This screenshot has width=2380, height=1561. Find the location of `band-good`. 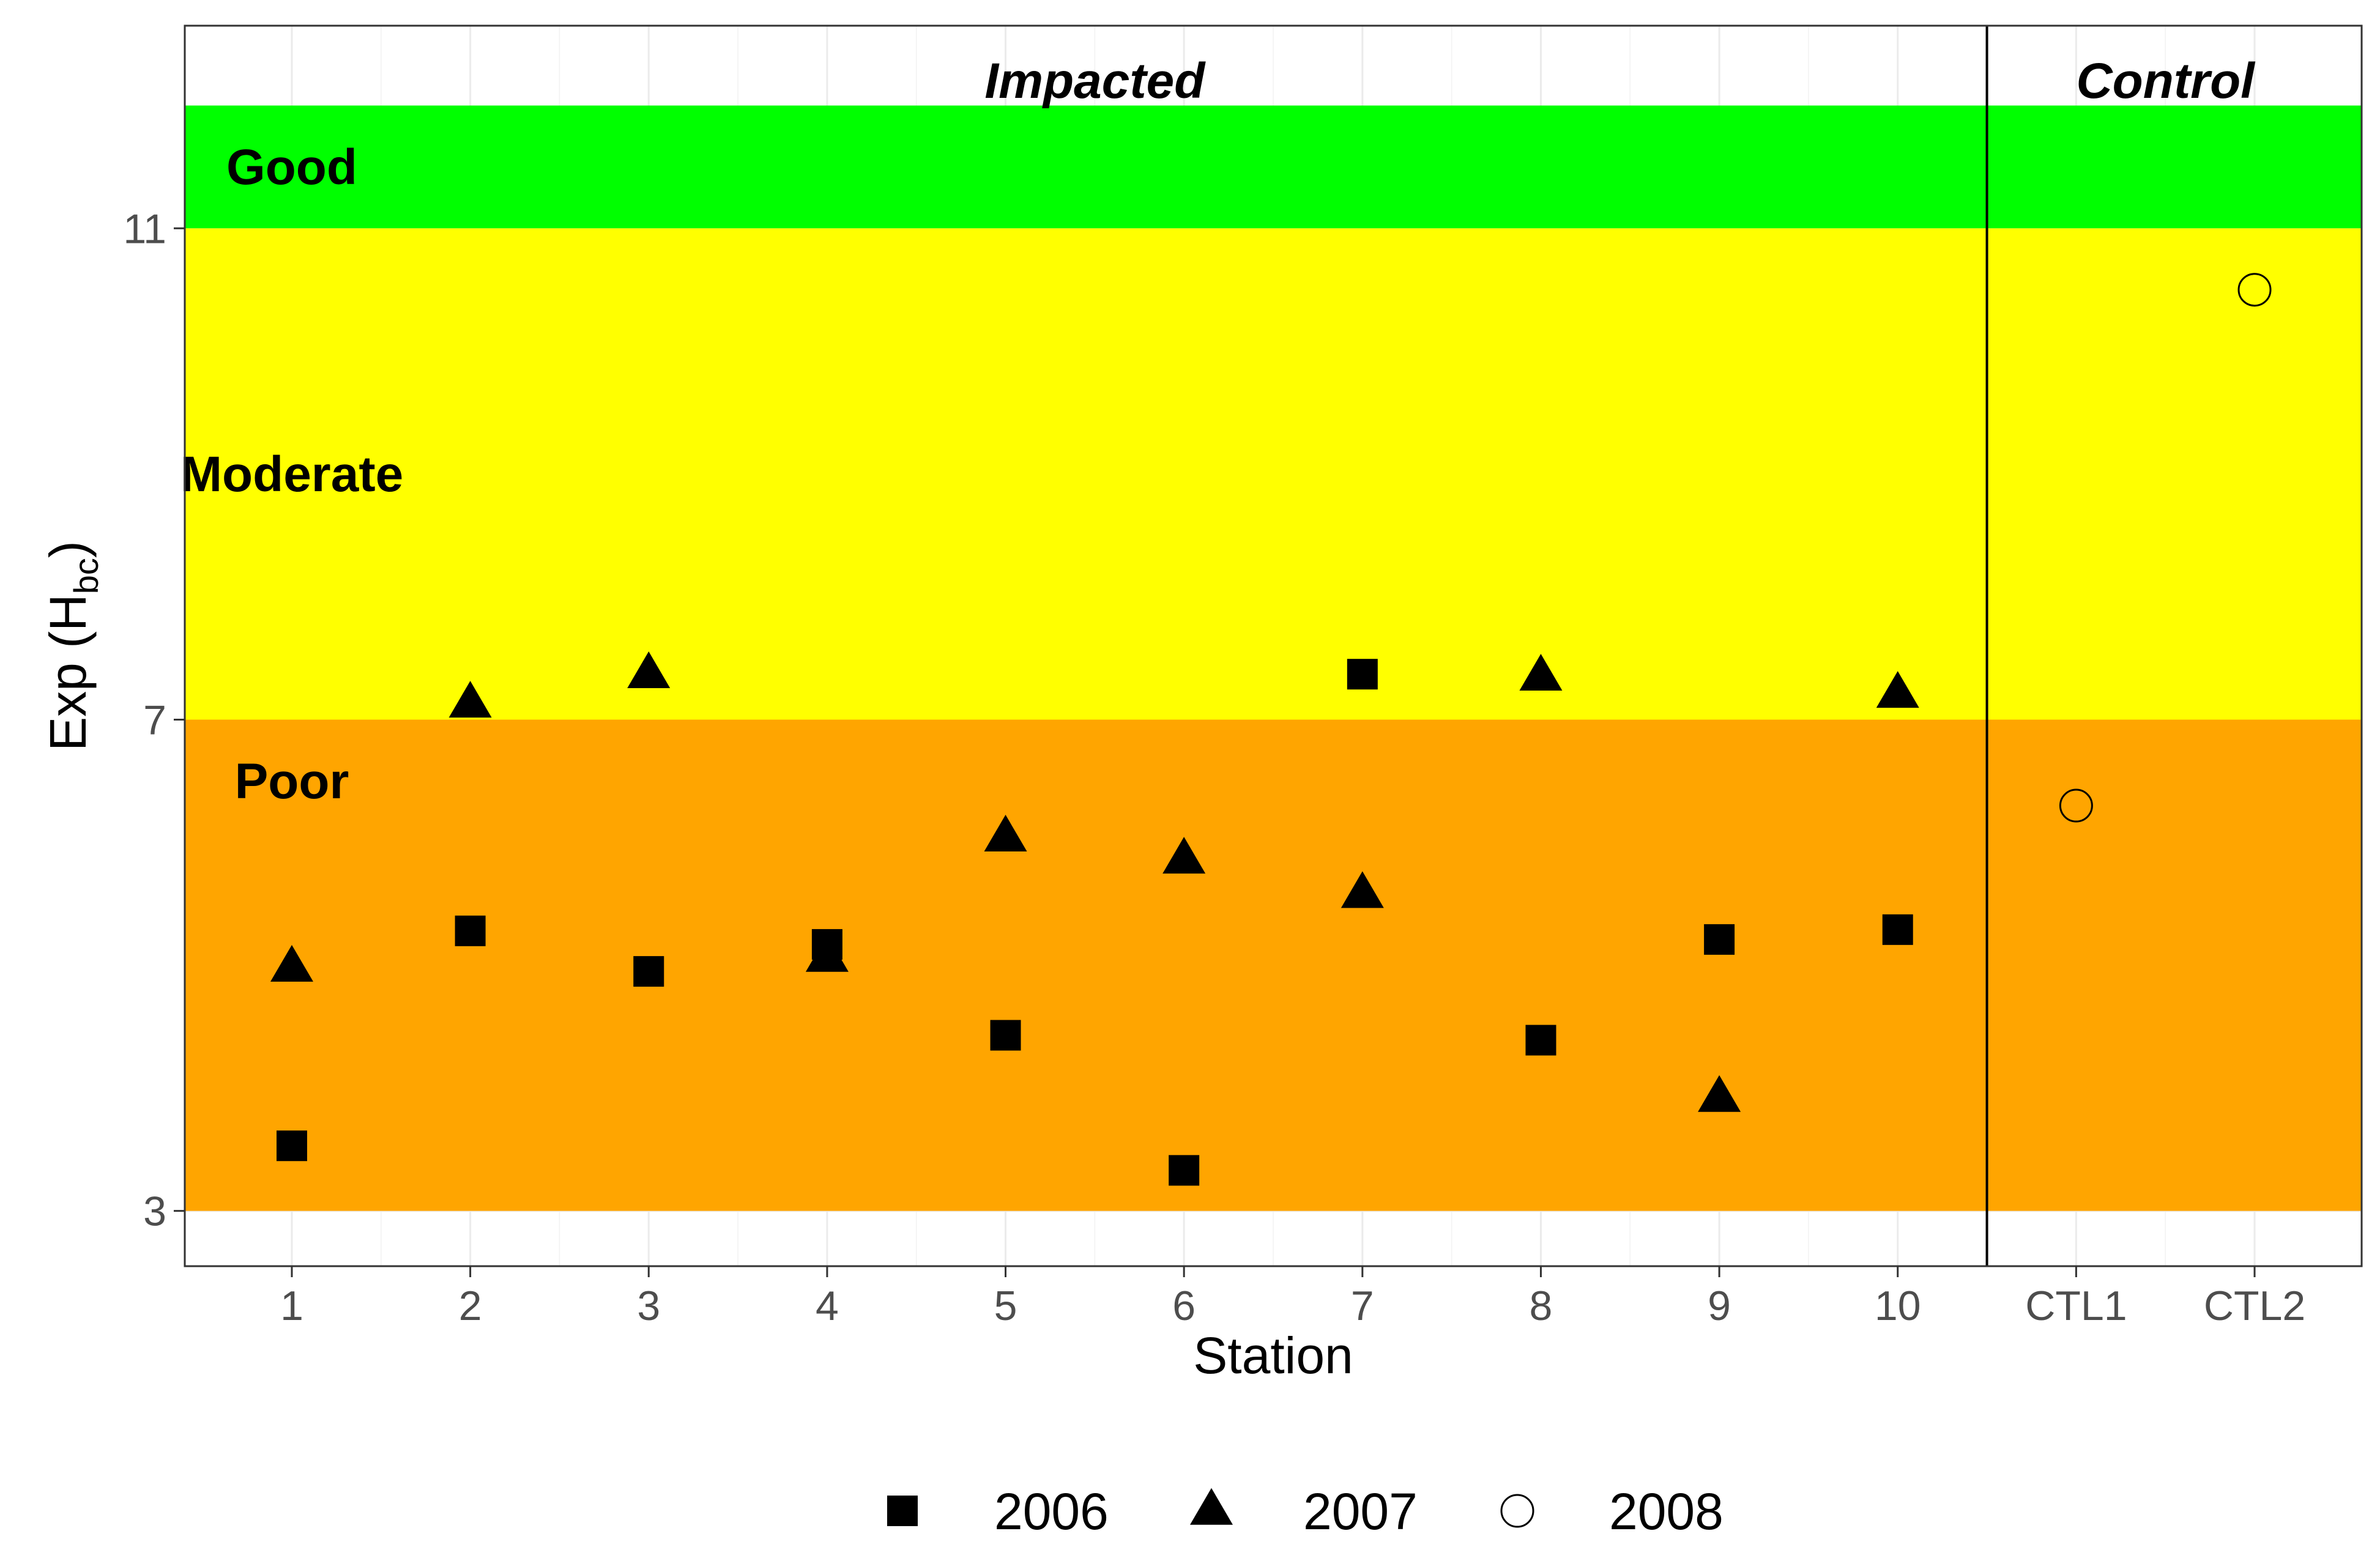

band-good is located at coordinates (1273, 167).